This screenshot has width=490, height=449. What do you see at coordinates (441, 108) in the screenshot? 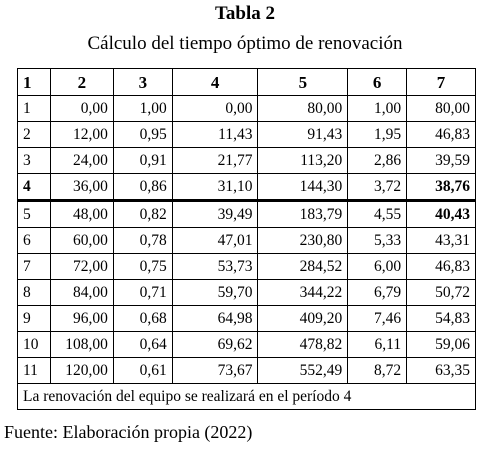
I see `table-cell: 80,00` at bounding box center [441, 108].